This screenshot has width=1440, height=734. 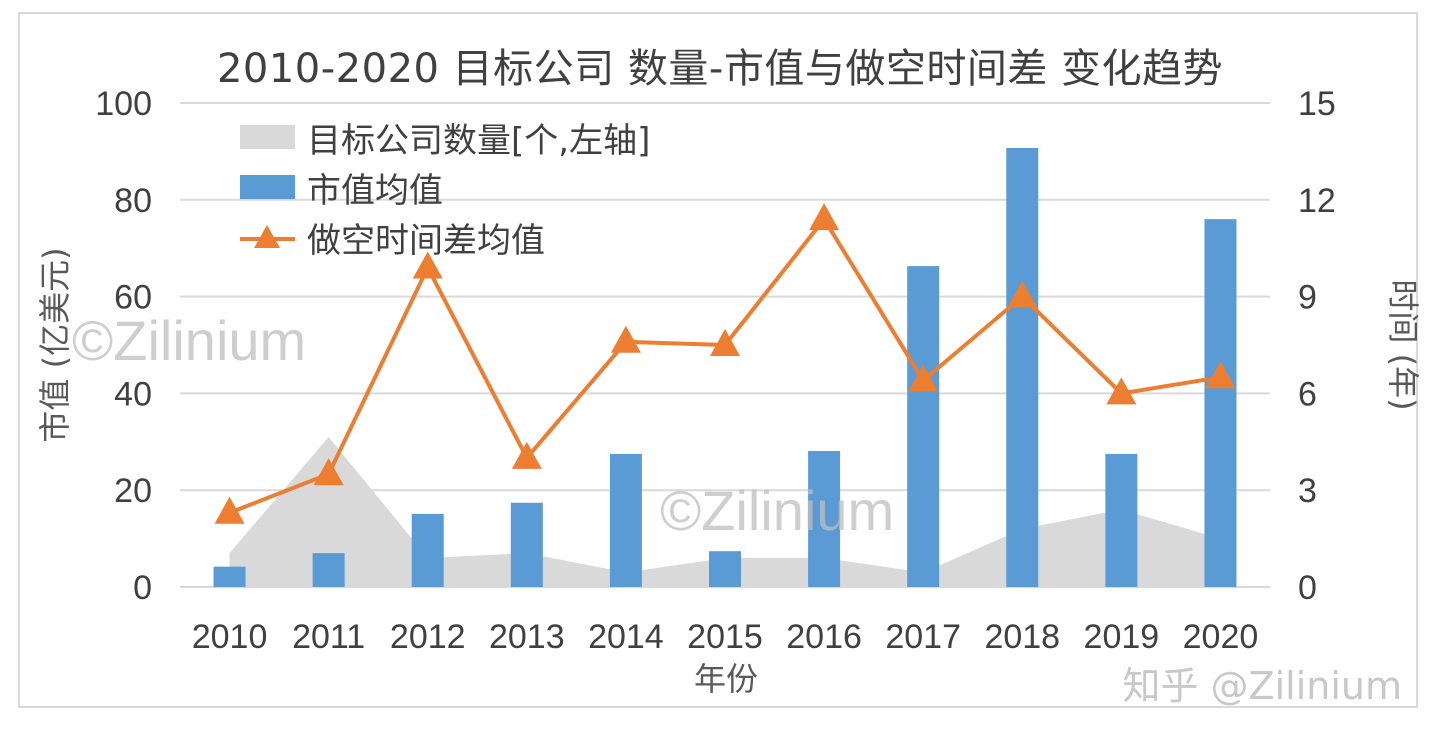 I want to click on right-tick-label: 9, so click(x=1307, y=298).